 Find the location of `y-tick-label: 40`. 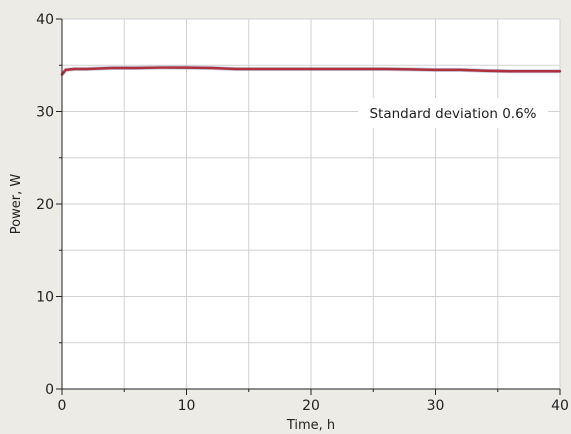

y-tick-label: 40 is located at coordinates (45, 20).